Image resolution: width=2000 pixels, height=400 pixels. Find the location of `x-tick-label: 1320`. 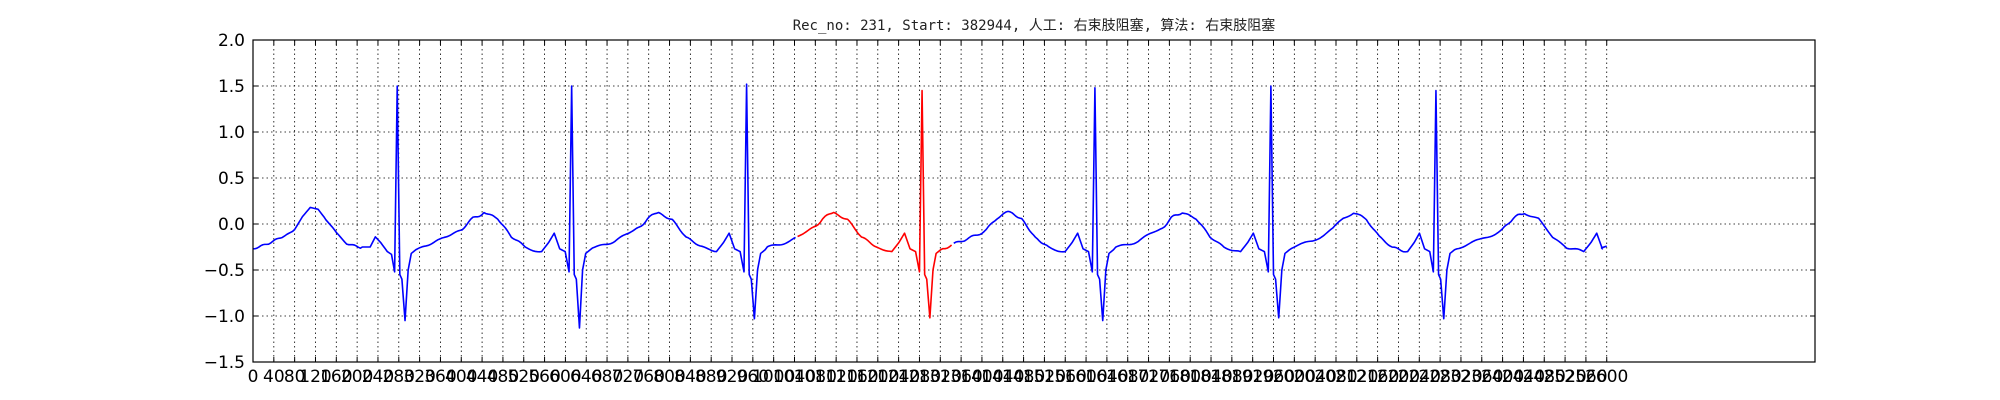

x-tick-label: 1320 is located at coordinates (940, 377).